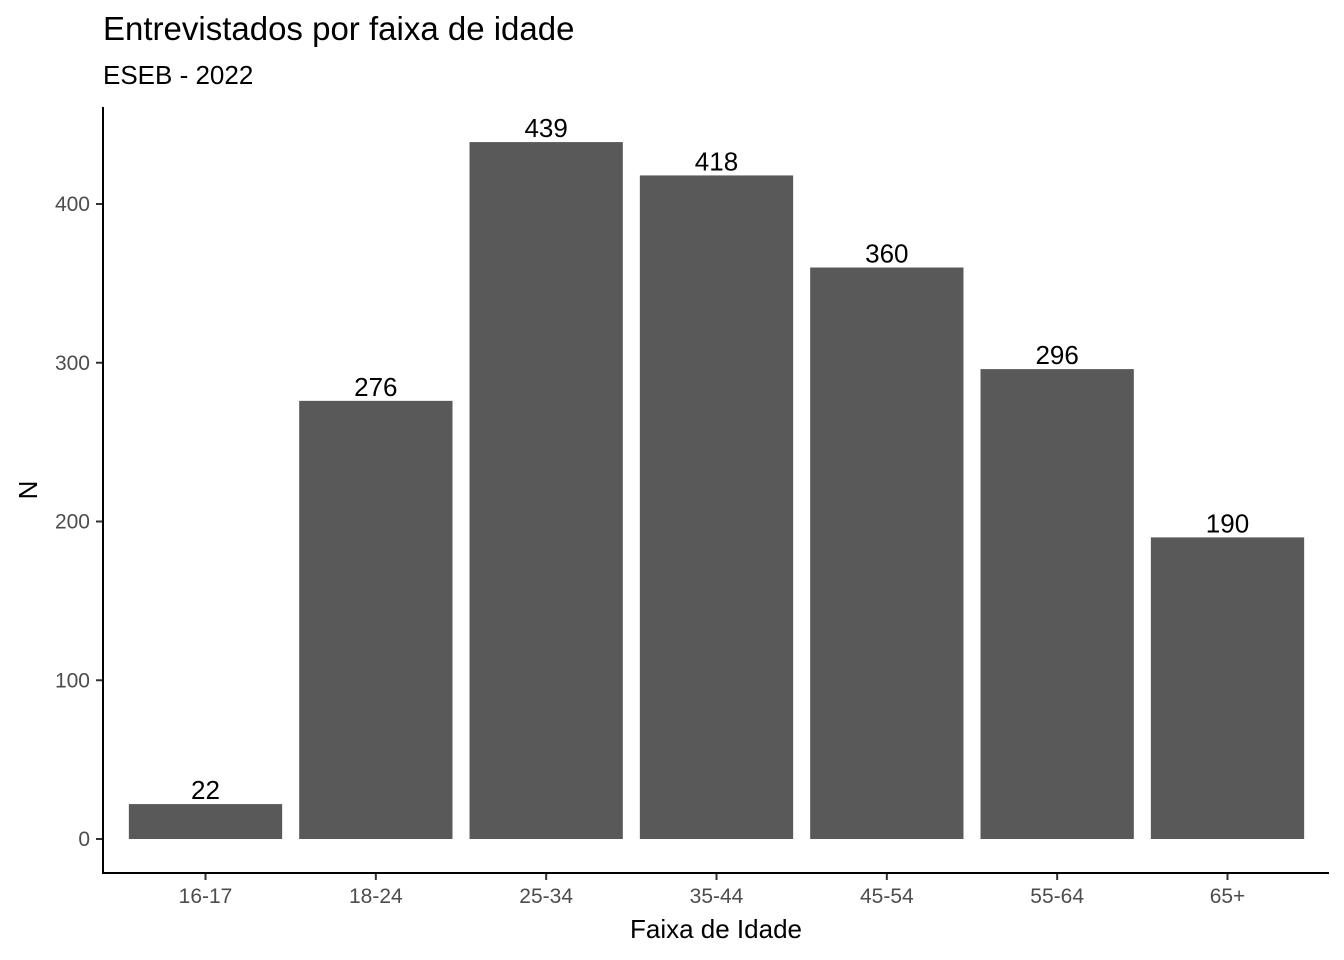 The image size is (1344, 960). What do you see at coordinates (72, 363) in the screenshot?
I see `y-tick-label: 300` at bounding box center [72, 363].